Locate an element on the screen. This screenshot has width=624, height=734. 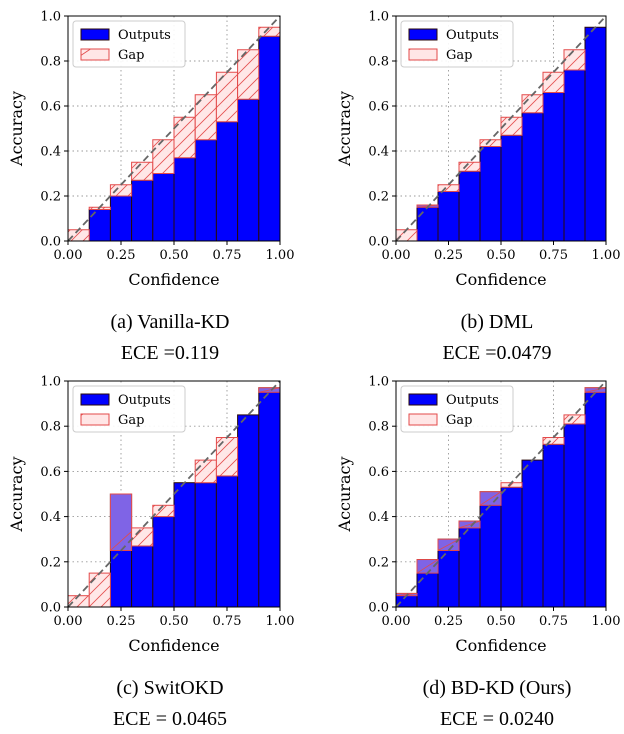
tick-labels: 0.00 0.25 0.50 0.75 1.00 0.0 0.2 0.4 0.6 0.8 1.0 is located at coordinates (494, 137).